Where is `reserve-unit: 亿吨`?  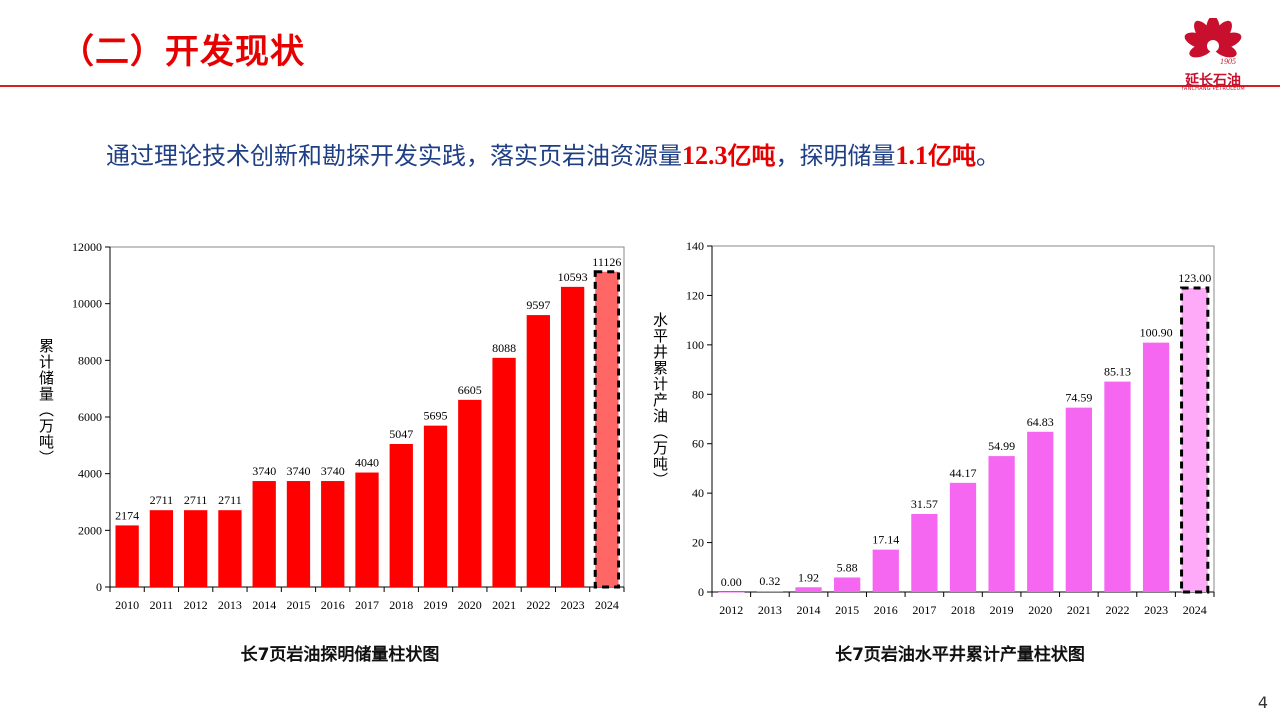
reserve-unit: 亿吨 is located at coordinates (952, 156).